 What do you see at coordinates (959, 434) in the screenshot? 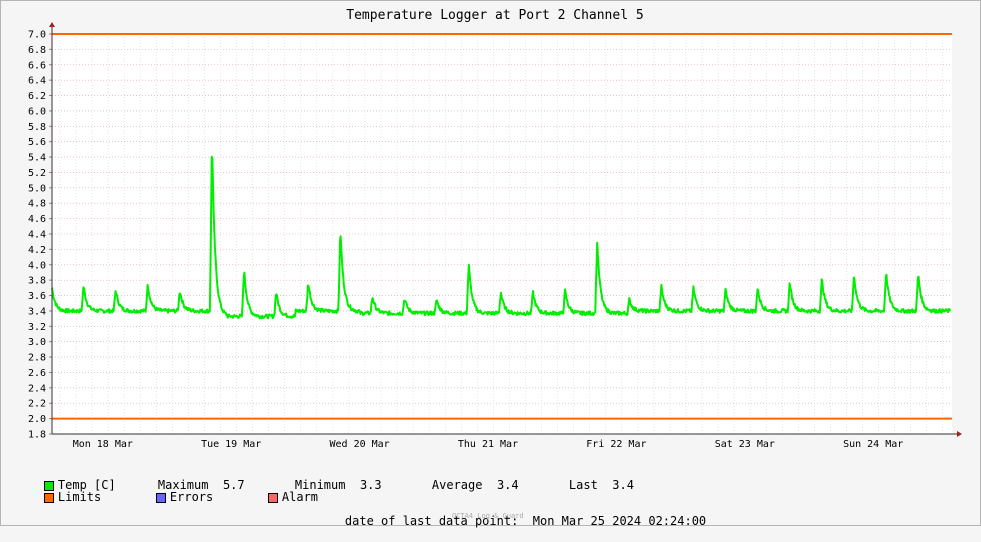
I see `x-axis-arrow` at bounding box center [959, 434].